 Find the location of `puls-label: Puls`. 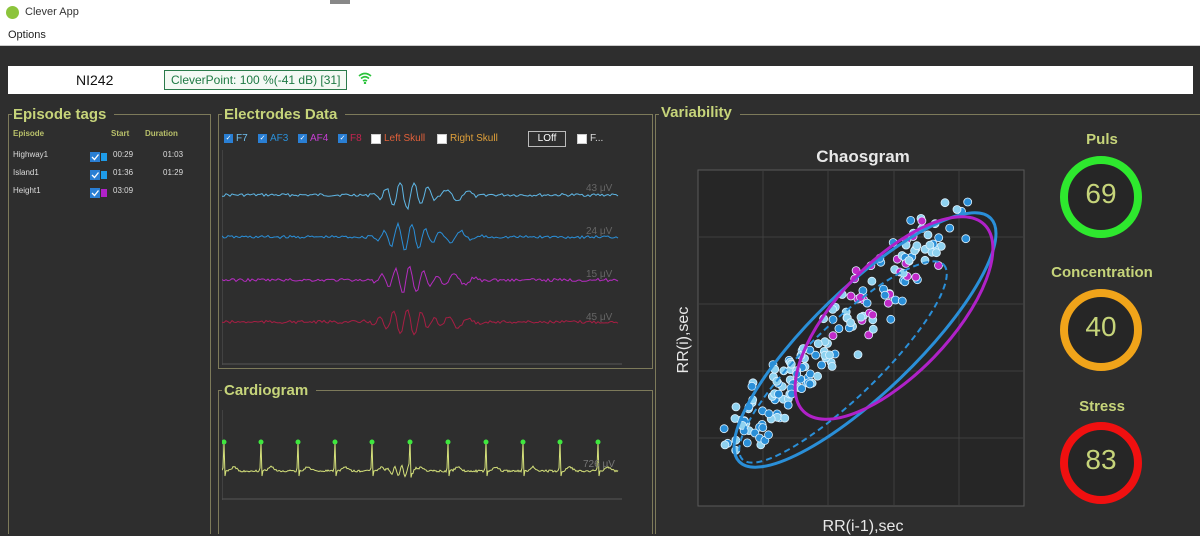

puls-label: Puls is located at coordinates (1102, 139).